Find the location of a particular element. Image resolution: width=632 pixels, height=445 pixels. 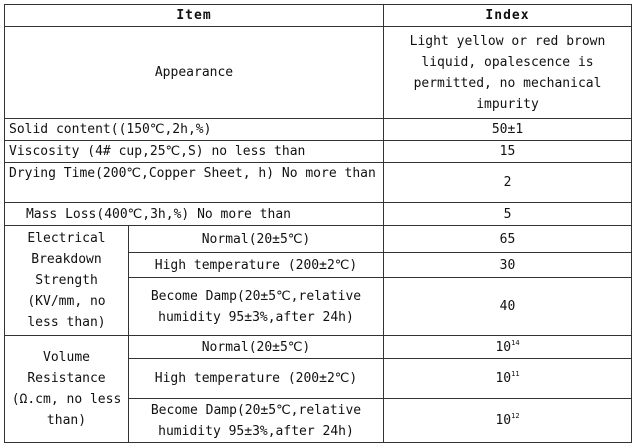

resistance-damp-index: 1012 is located at coordinates (507, 420).